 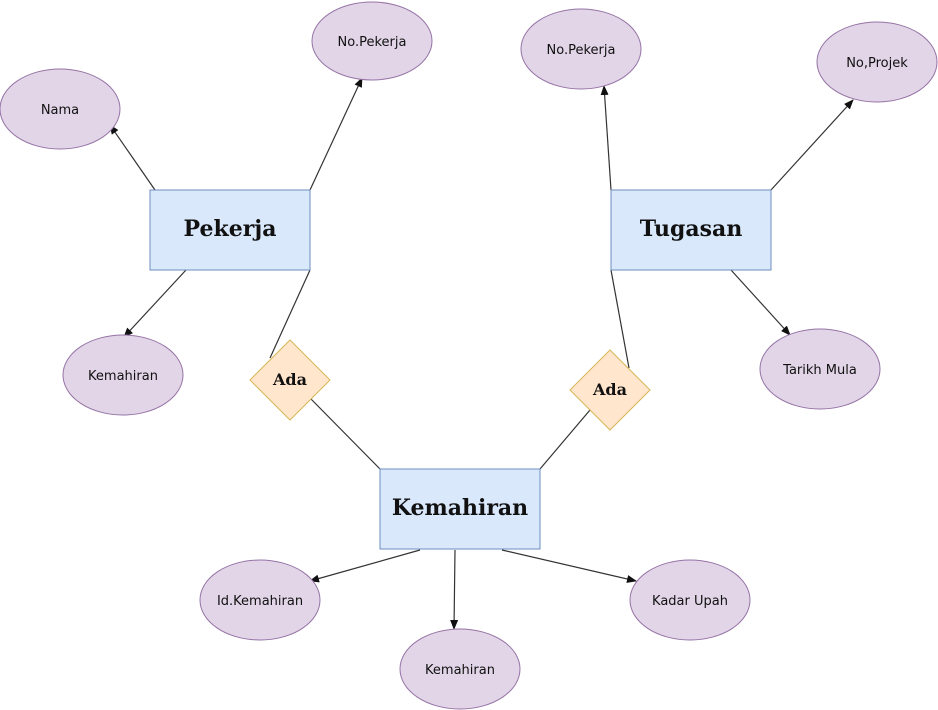 I want to click on entity-pekerja: Pekerja, so click(x=230, y=230).